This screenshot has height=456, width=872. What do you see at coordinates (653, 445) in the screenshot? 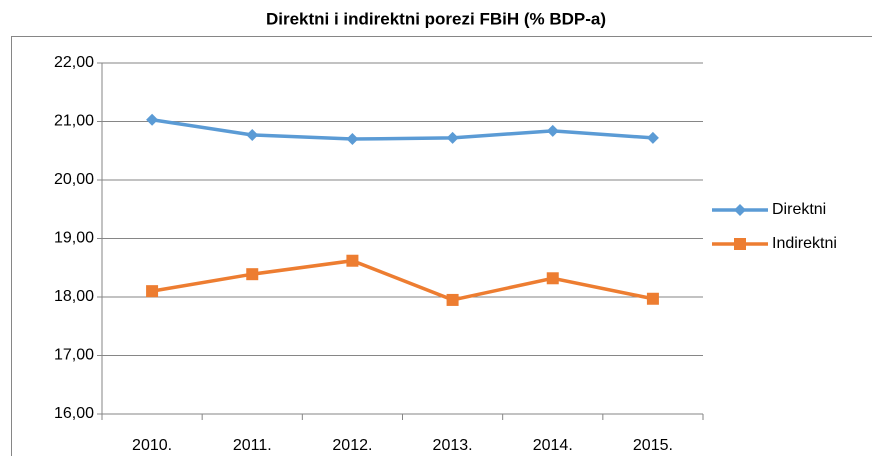
I see `x-tick-label: 2015.` at bounding box center [653, 445].